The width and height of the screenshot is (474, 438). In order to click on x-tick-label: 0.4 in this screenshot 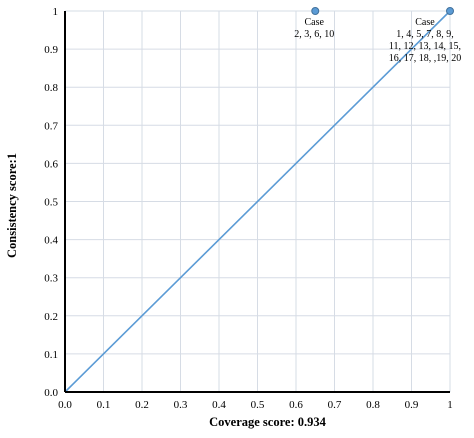, I will do `click(219, 405)`.